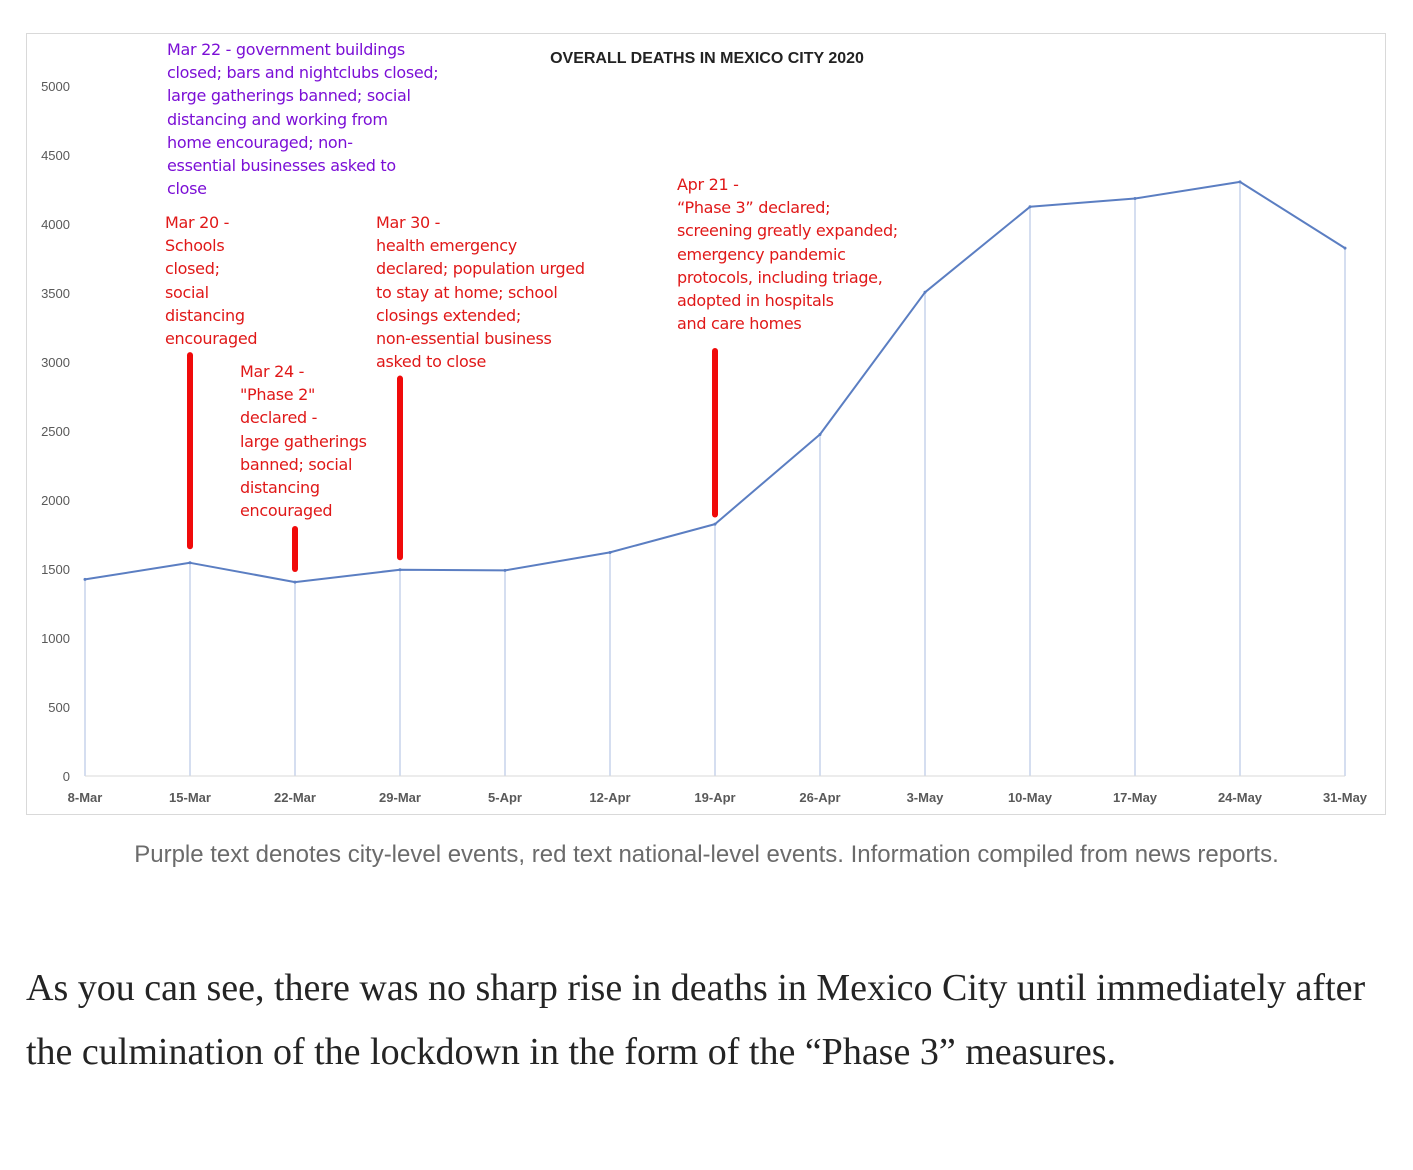 Image resolution: width=1413 pixels, height=1170 pixels. I want to click on y-tick-label: 4000, so click(55, 224).